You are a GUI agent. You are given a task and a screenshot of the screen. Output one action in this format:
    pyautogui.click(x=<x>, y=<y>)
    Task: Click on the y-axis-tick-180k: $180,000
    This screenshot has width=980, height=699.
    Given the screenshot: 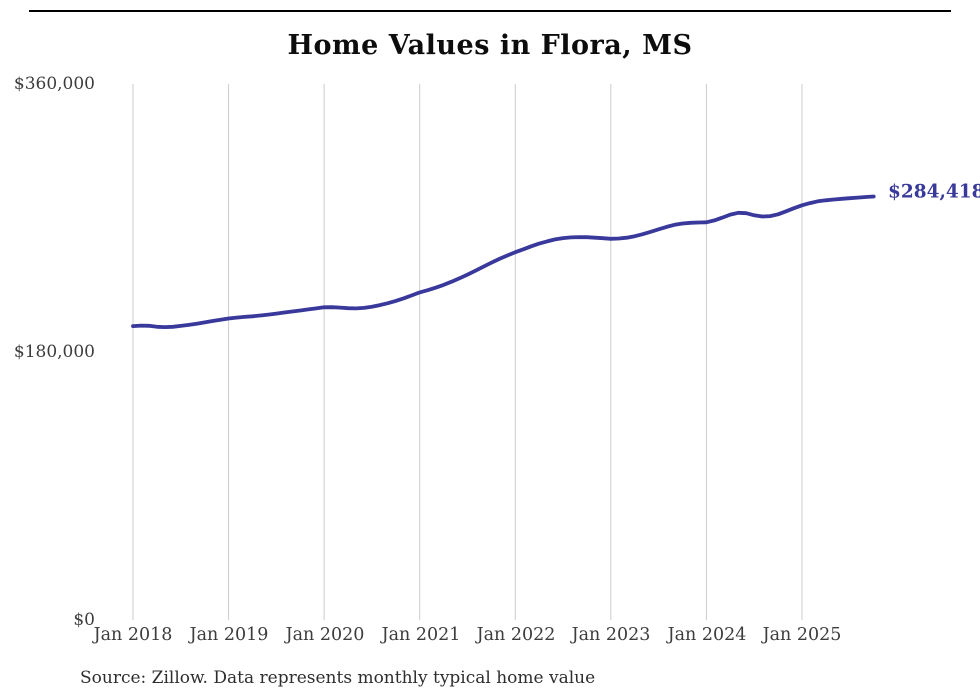 What is the action you would take?
    pyautogui.click(x=54, y=352)
    